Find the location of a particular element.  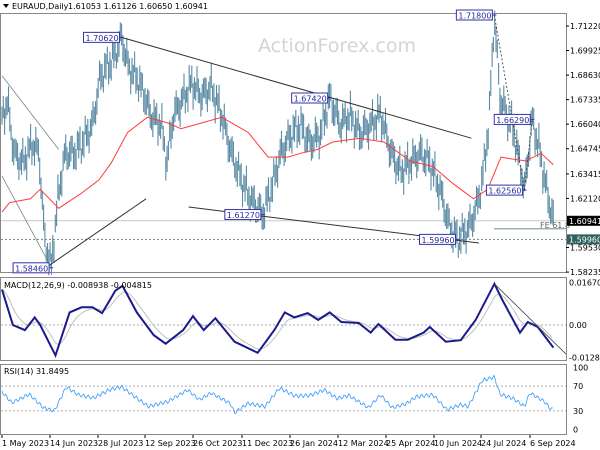

date-axis-label: 1 May 2023 is located at coordinates (25, 443).